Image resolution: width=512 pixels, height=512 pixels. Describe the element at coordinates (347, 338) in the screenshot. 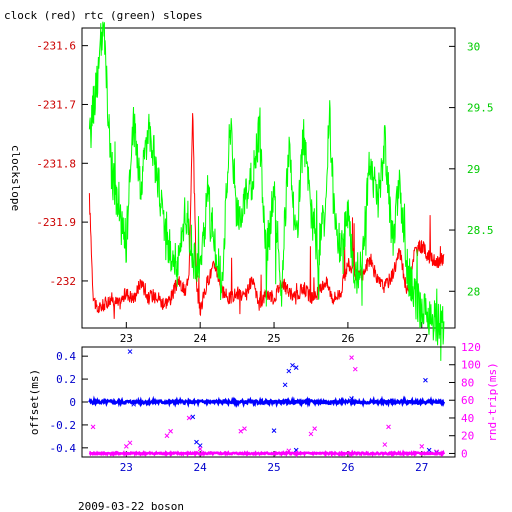

I see `x-tick-label: 26` at that location.